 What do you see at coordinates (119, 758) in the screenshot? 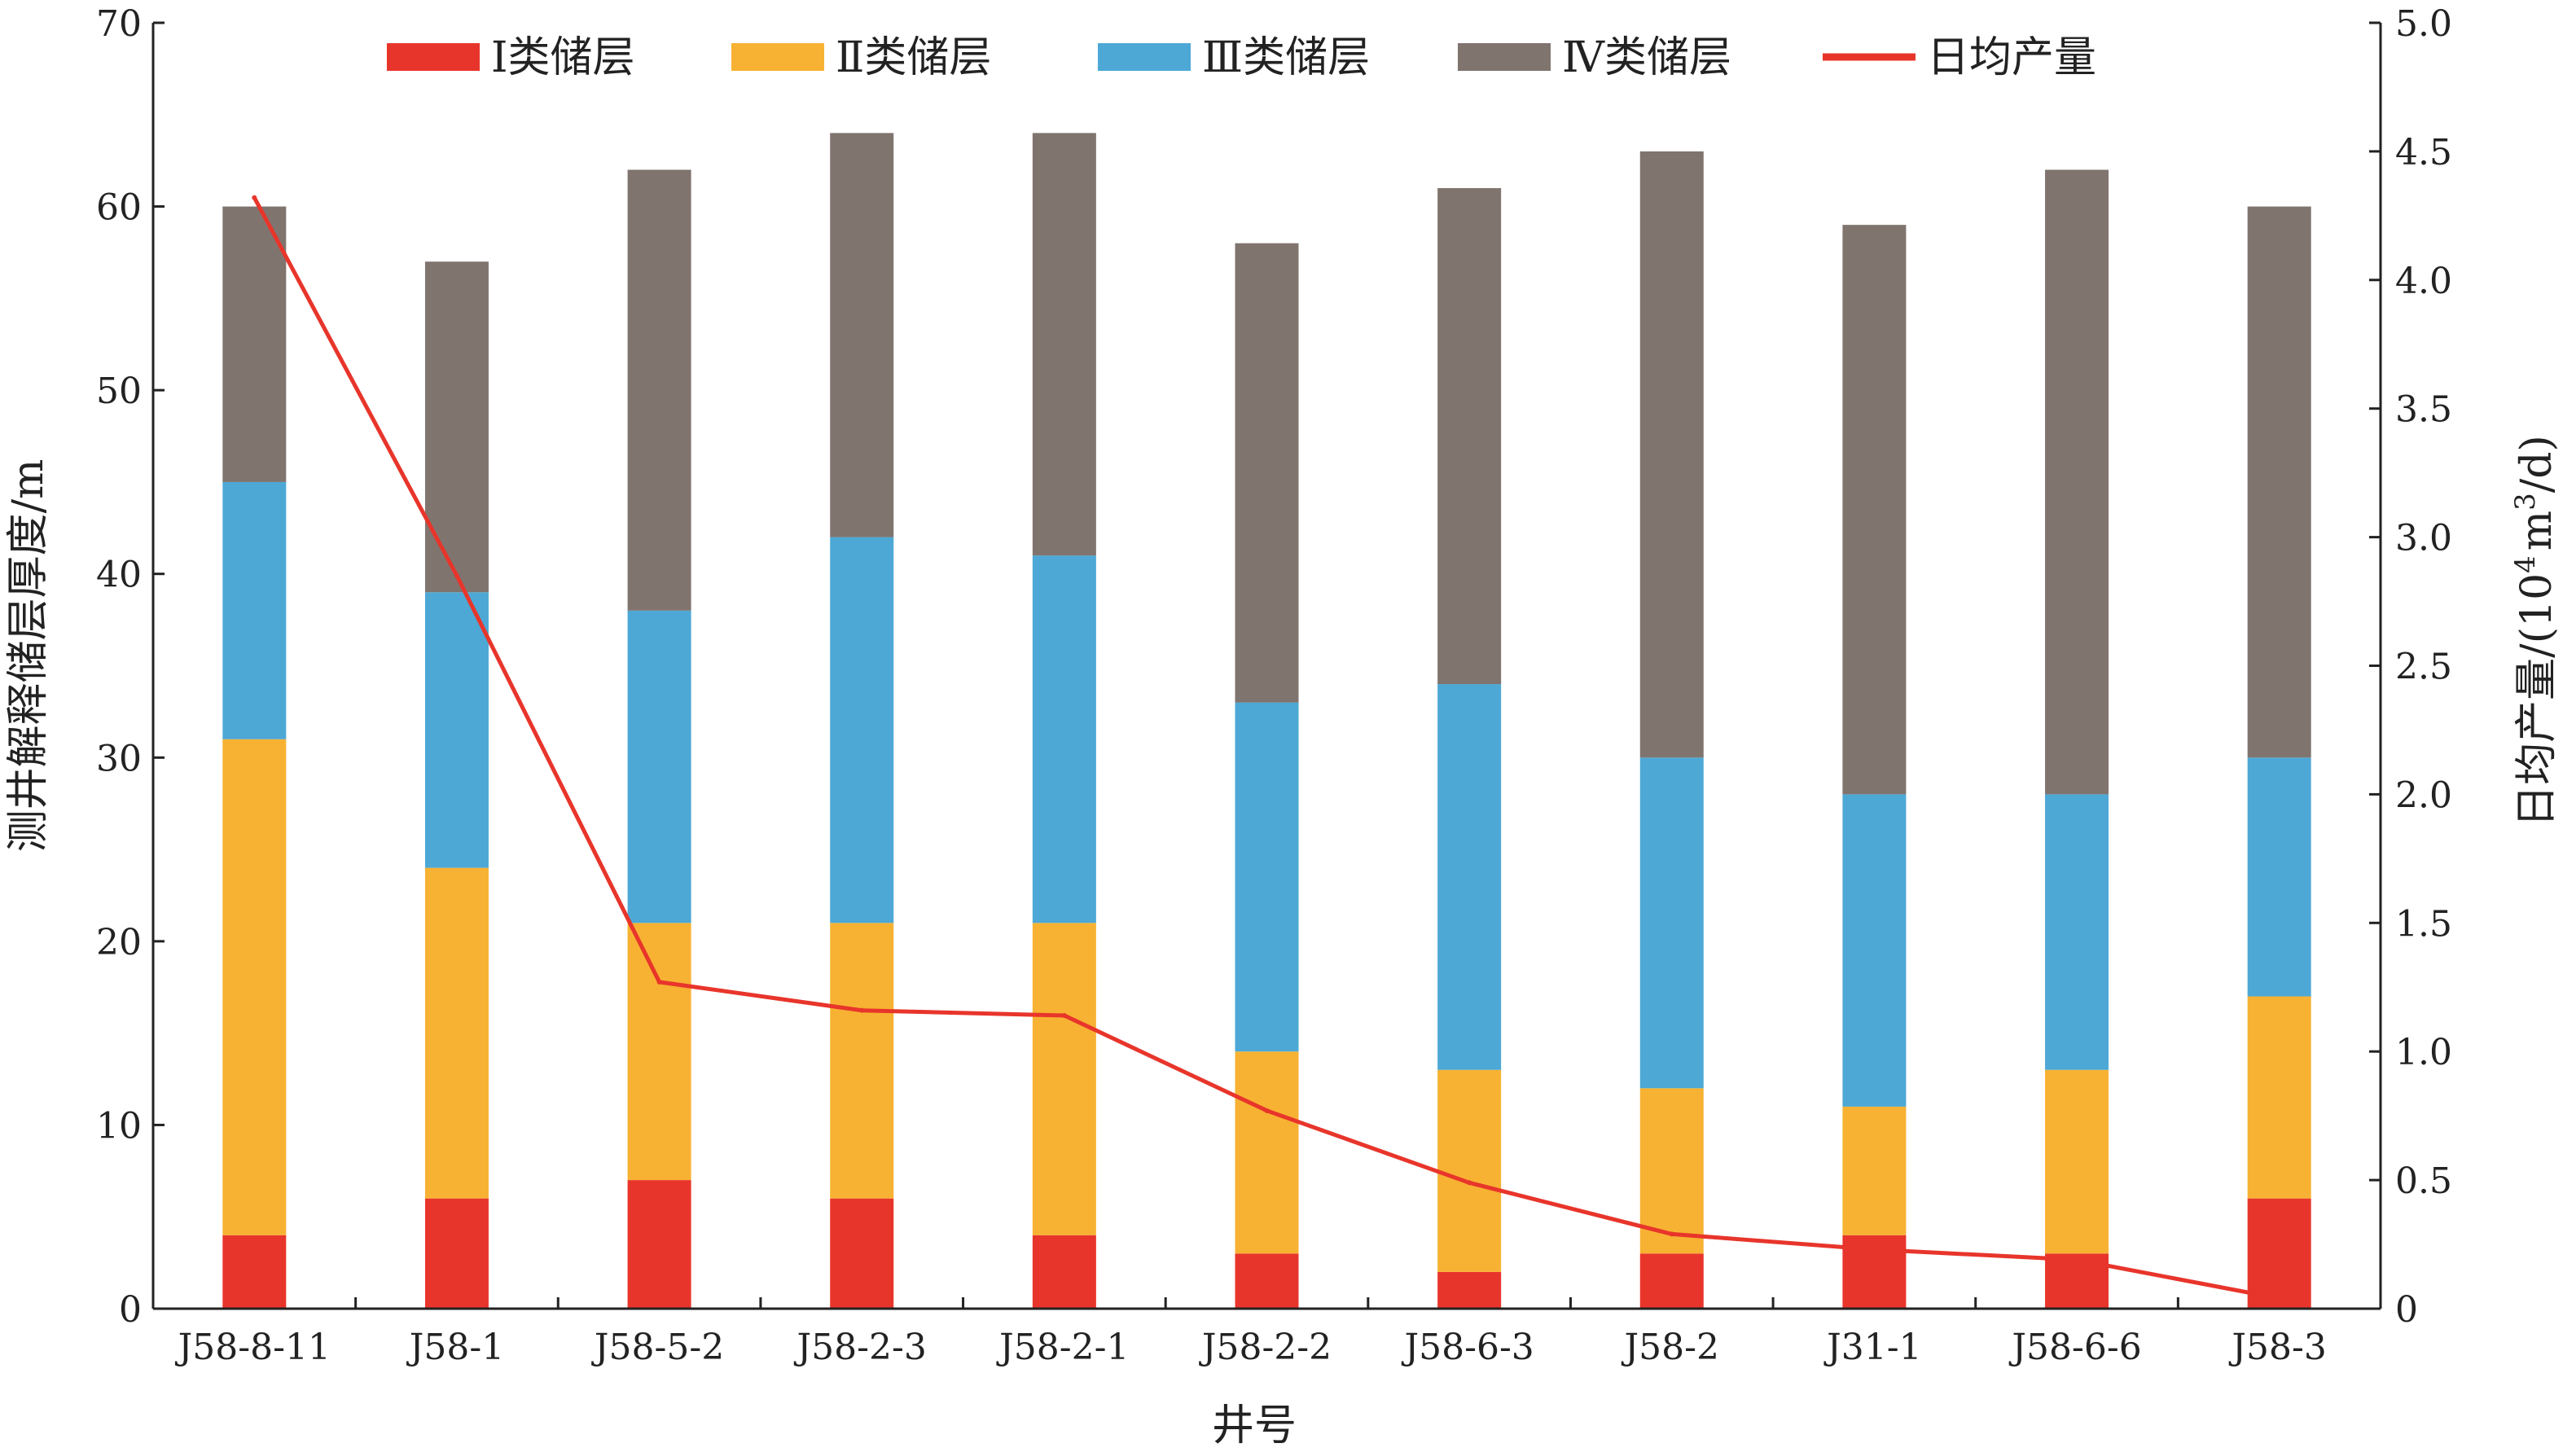
I see `y-left-tick-label: 30` at bounding box center [119, 758].